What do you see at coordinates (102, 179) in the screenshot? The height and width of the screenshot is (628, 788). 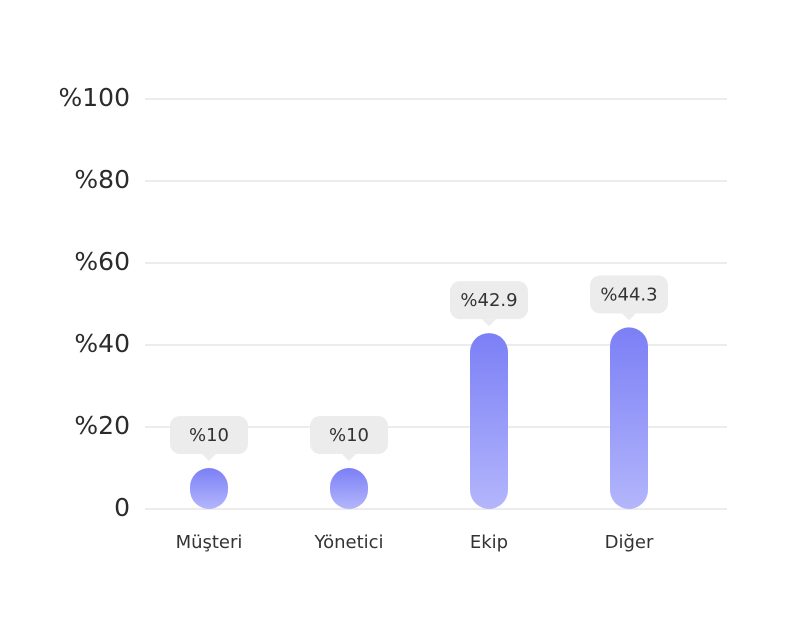 I see `y-tick-label: %80` at bounding box center [102, 179].